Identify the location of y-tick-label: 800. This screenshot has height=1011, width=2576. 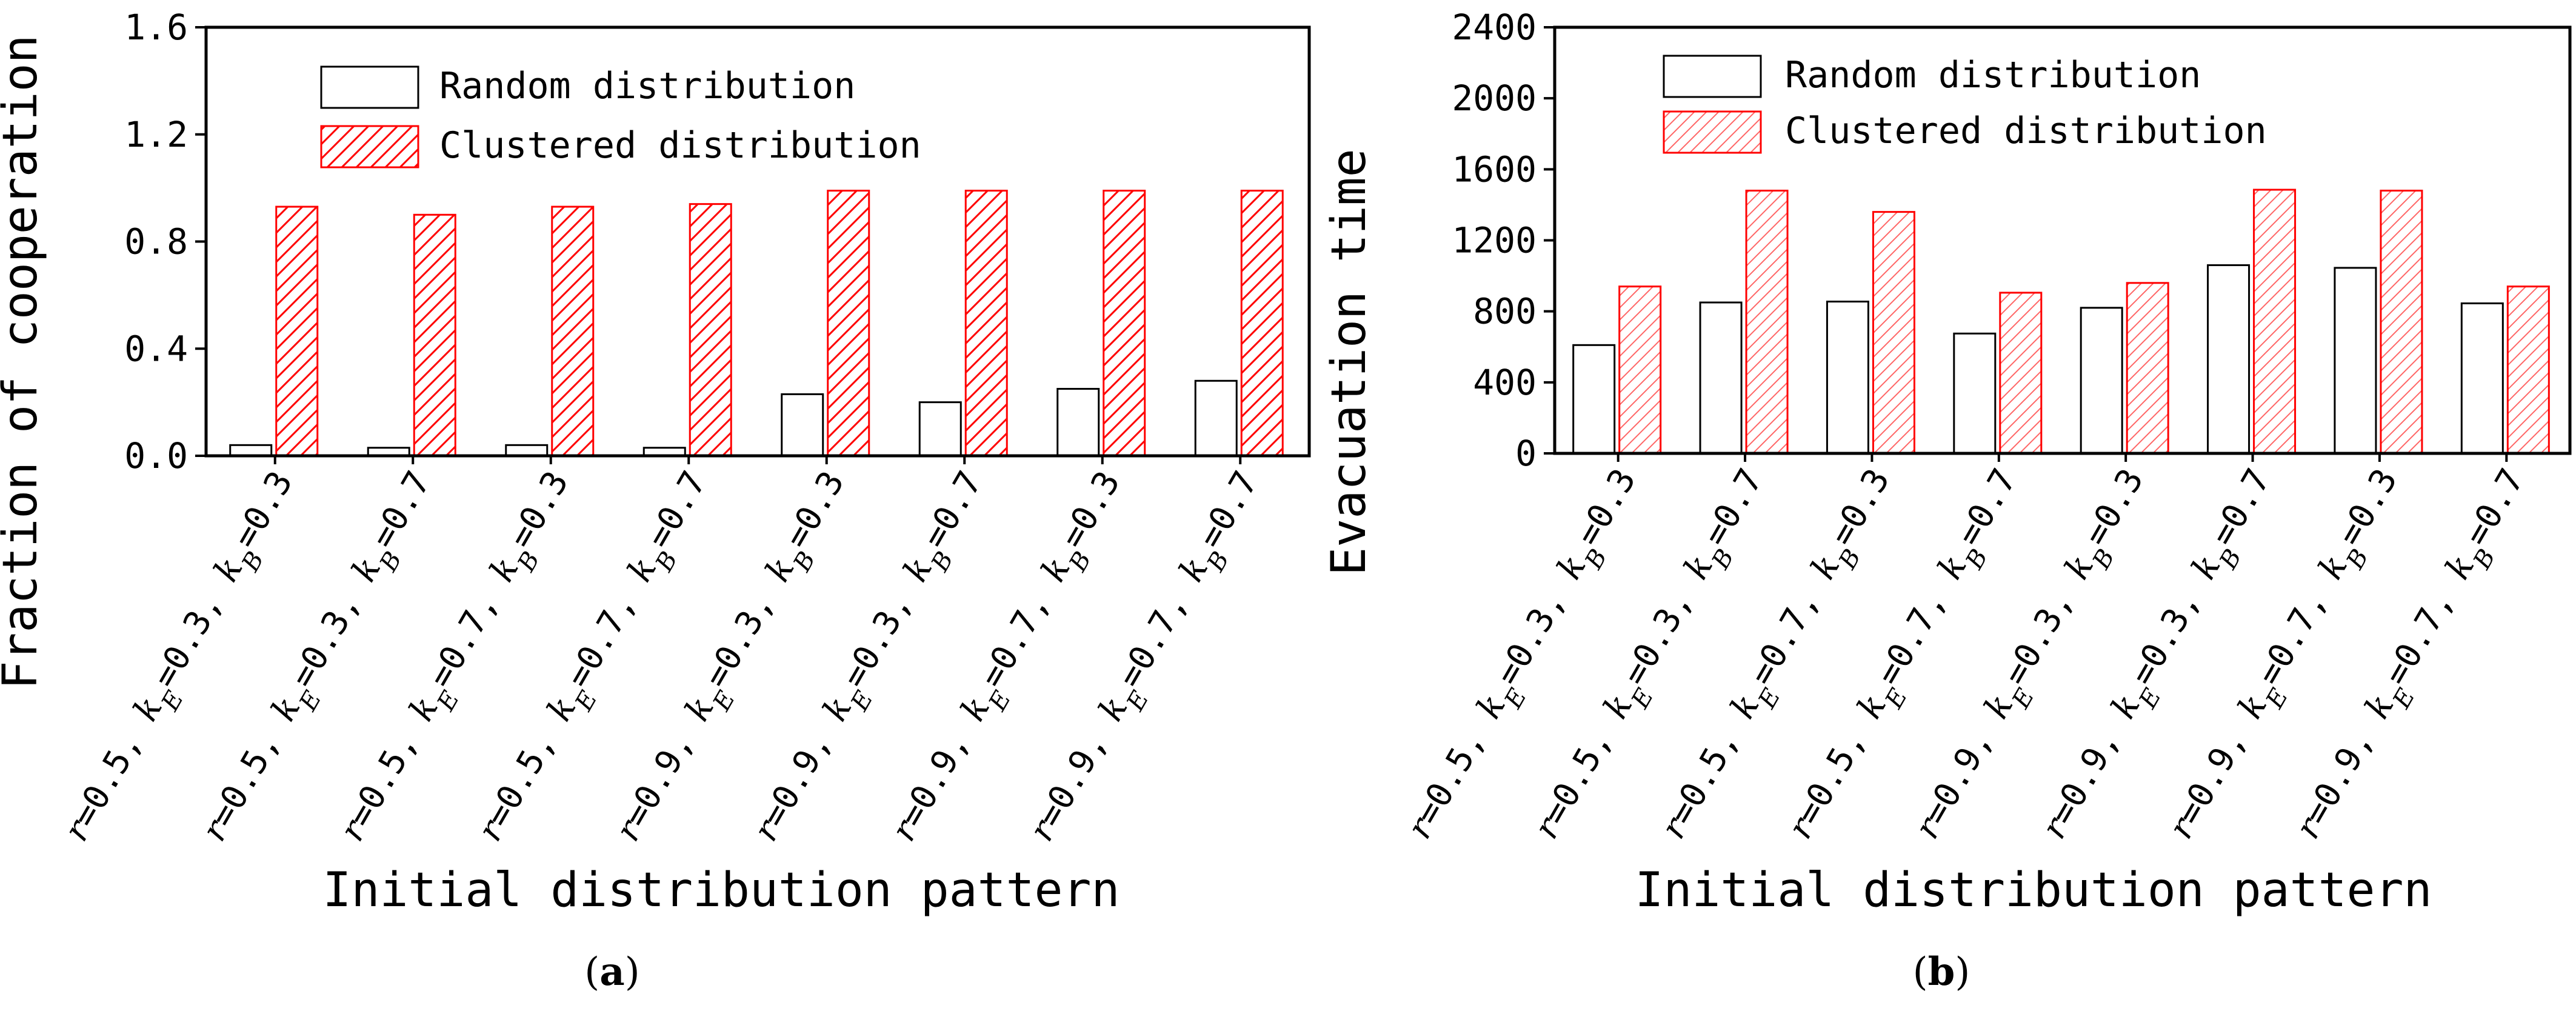
(1505, 311).